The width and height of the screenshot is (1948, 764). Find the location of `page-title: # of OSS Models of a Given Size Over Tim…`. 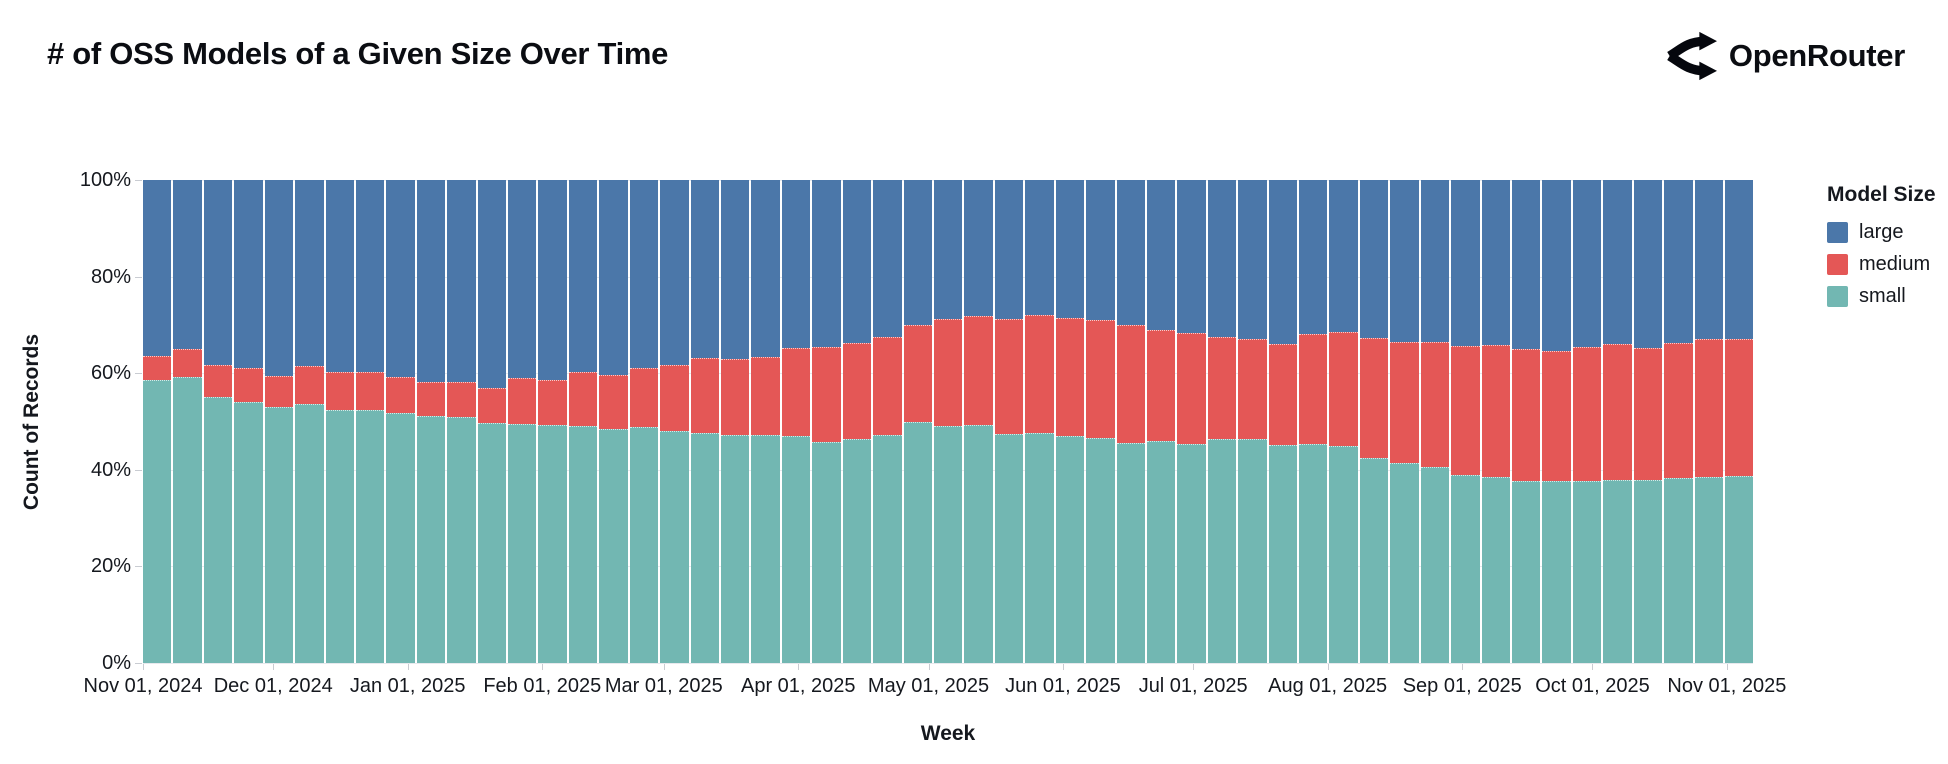

page-title: # of OSS Models of a Given Size Over Tim… is located at coordinates (358, 53).